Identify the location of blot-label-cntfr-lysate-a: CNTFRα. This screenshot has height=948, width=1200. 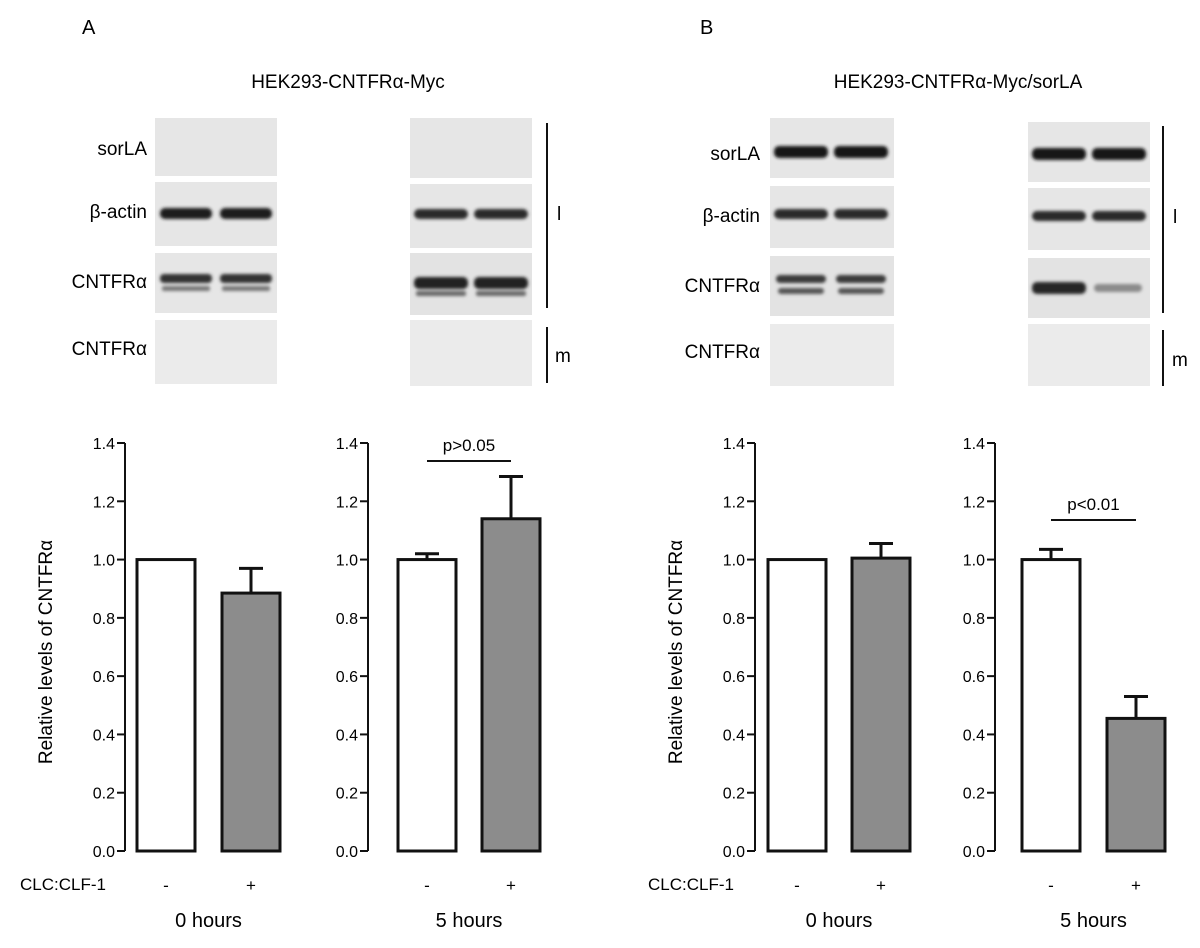
(109, 282).